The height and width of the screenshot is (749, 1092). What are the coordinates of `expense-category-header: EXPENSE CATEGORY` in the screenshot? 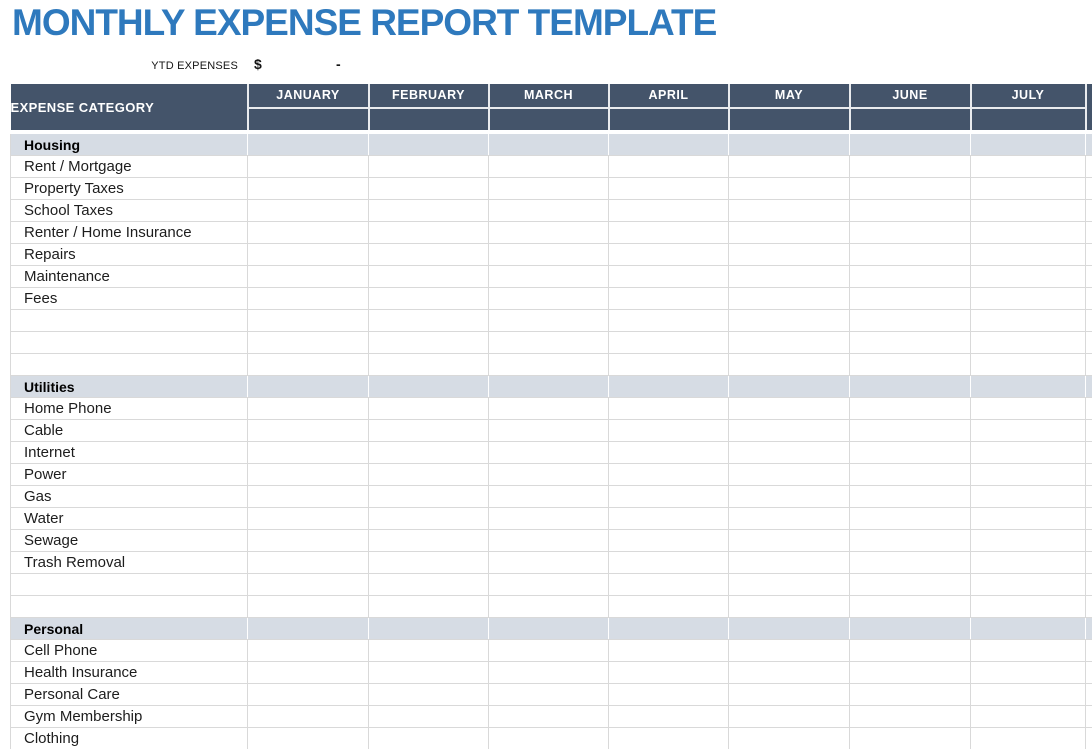 It's located at (129, 107).